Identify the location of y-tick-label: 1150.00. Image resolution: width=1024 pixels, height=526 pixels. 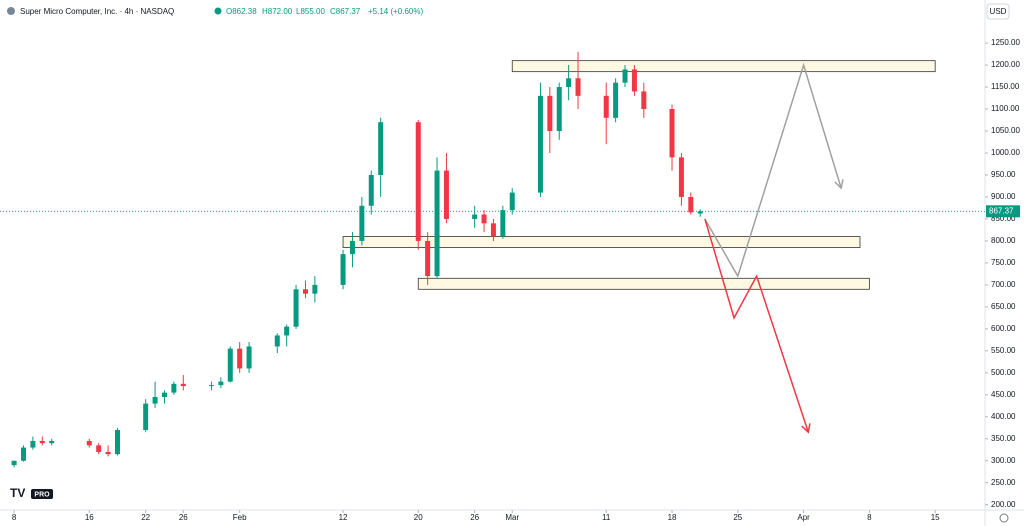
(1005, 86).